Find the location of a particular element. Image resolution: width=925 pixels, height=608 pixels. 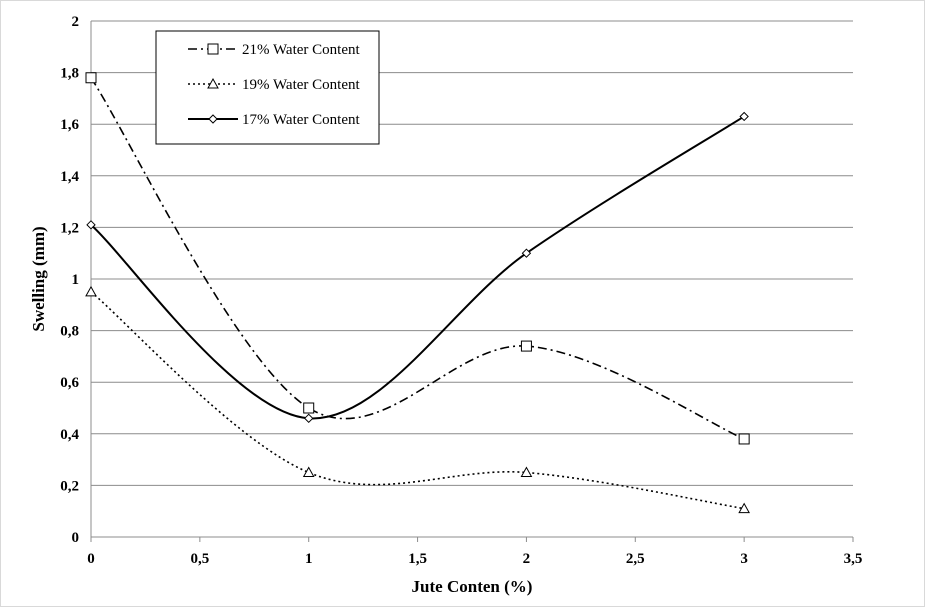

x-tick-label: 2 is located at coordinates (527, 559).